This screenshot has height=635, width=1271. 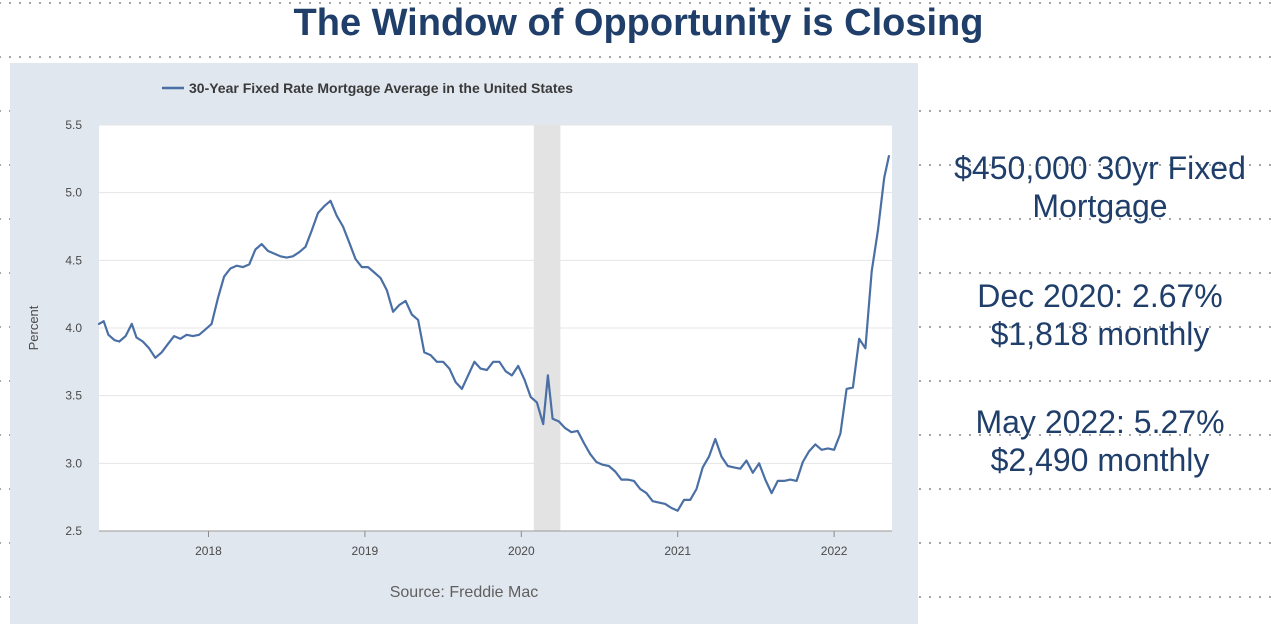 What do you see at coordinates (1100, 168) in the screenshot?
I see `side-heading-line1: $450,000 30yr Fixed` at bounding box center [1100, 168].